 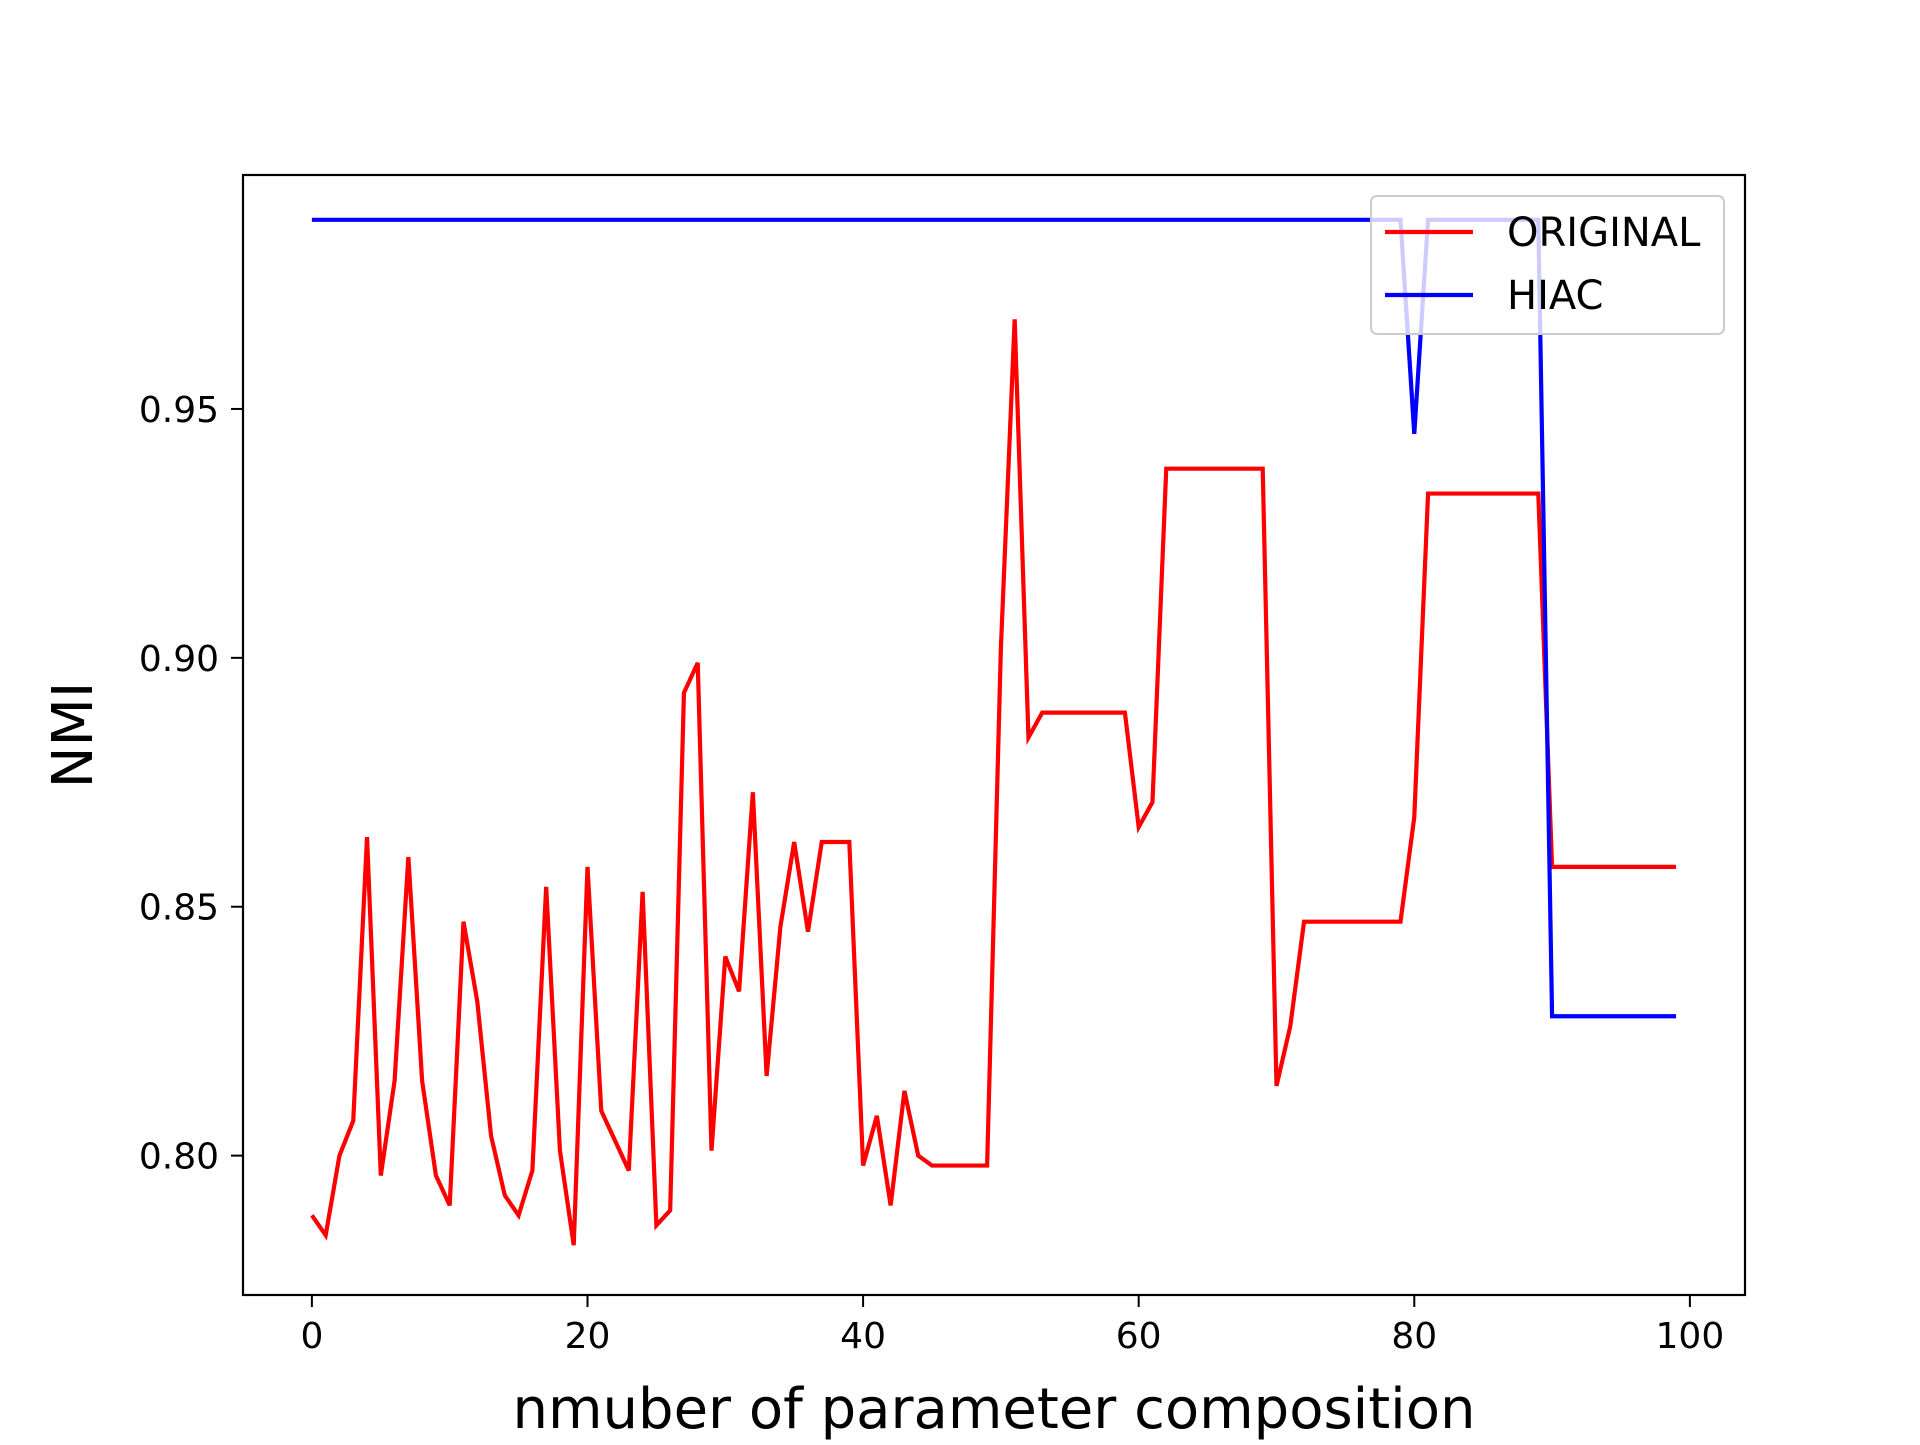 What do you see at coordinates (179, 908) in the screenshot?
I see `y-tick-label: 0.85` at bounding box center [179, 908].